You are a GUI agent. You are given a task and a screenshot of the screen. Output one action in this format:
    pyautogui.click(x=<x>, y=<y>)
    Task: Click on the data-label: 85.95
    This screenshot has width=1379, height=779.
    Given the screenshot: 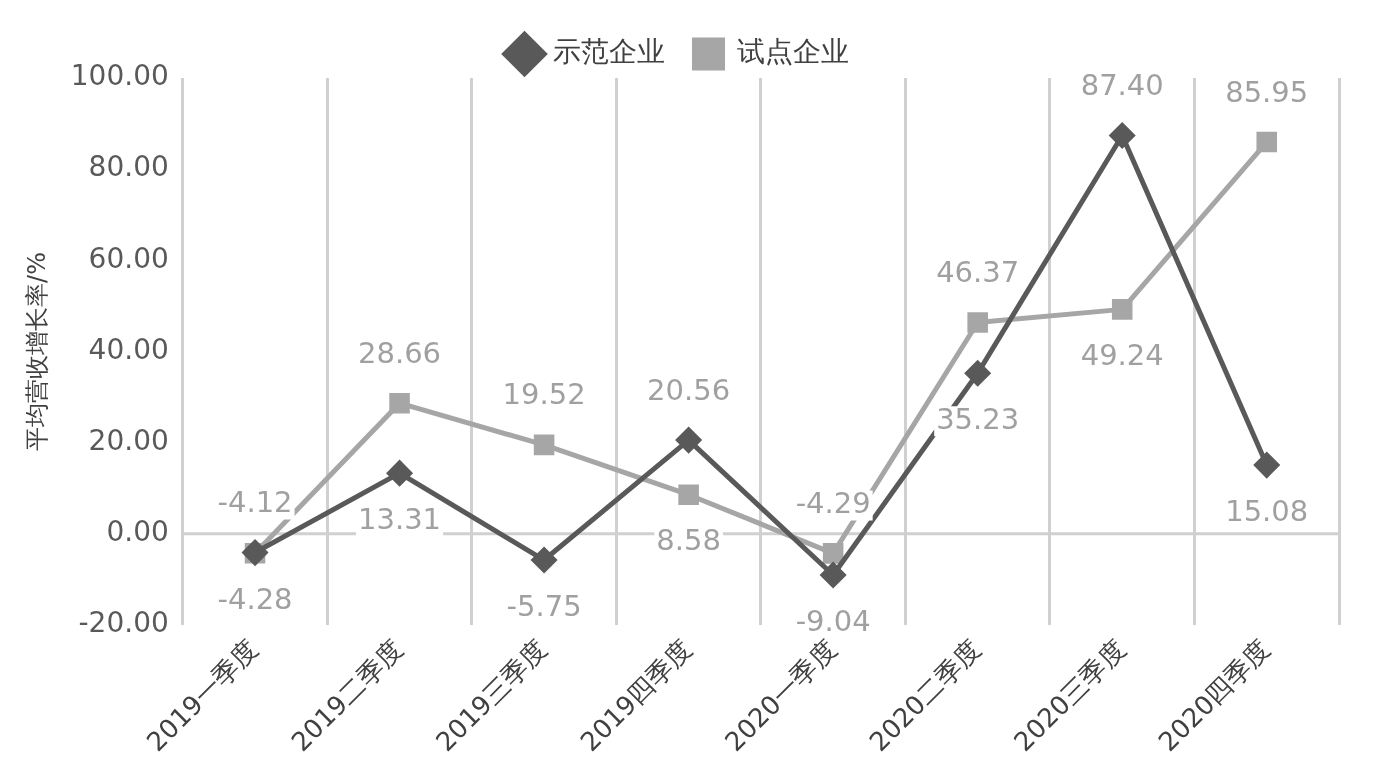 What is the action you would take?
    pyautogui.click(x=1267, y=91)
    